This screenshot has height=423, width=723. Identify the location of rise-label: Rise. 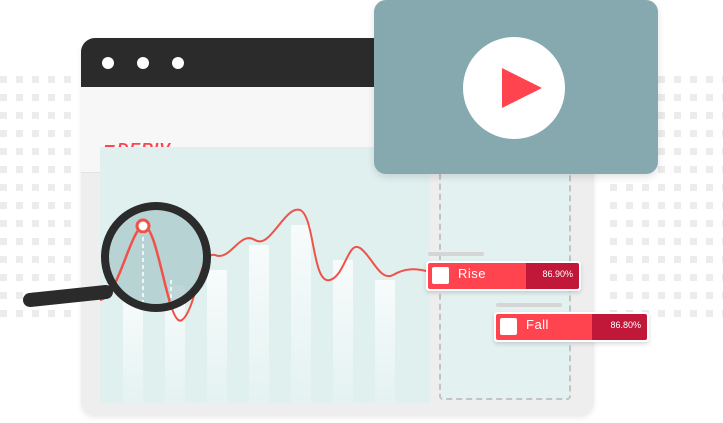
(472, 273).